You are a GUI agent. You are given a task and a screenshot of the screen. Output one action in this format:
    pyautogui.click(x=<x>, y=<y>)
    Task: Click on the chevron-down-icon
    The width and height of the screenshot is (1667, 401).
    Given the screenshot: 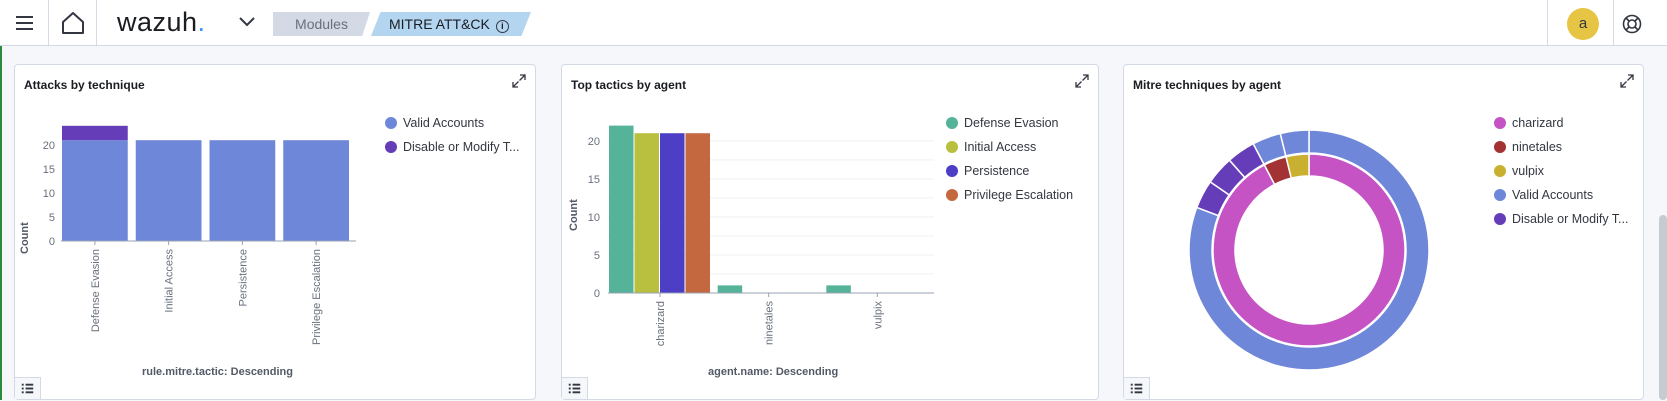 What is the action you would take?
    pyautogui.click(x=247, y=22)
    